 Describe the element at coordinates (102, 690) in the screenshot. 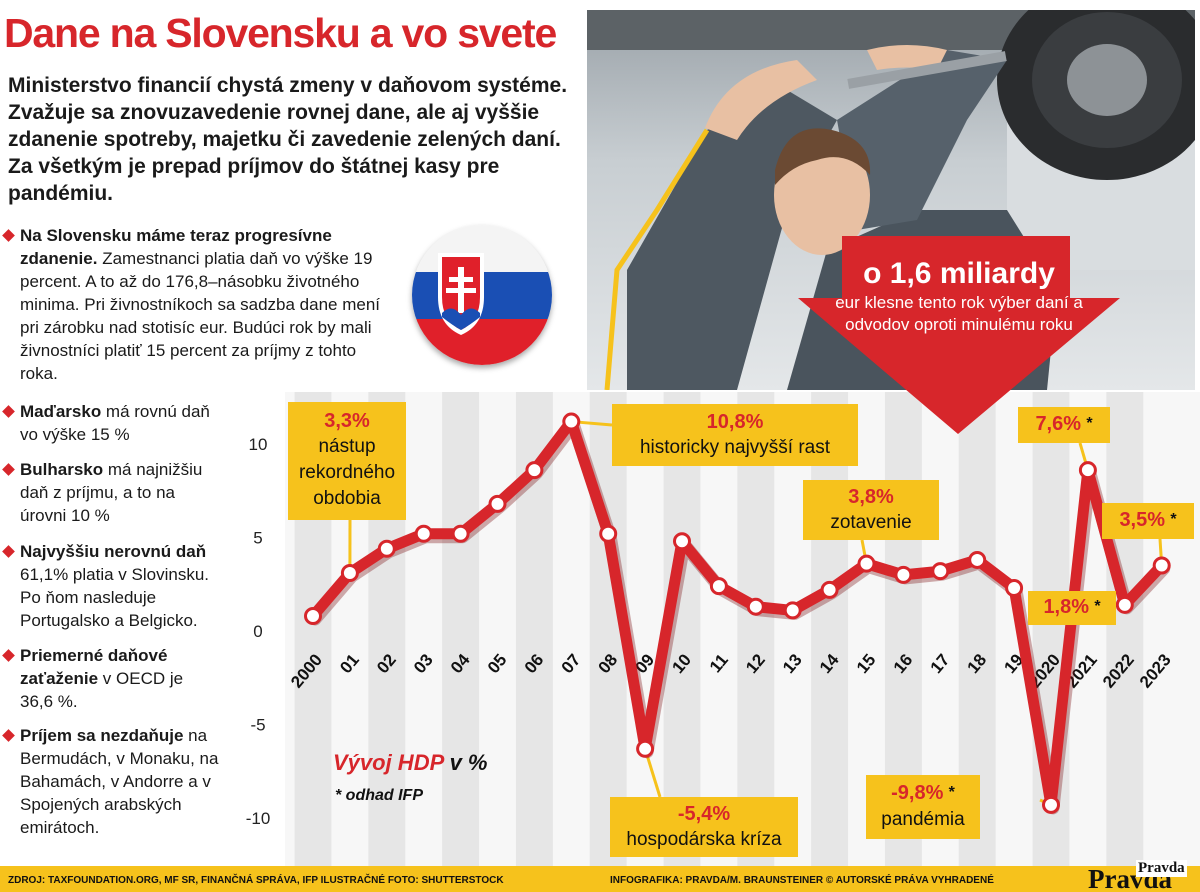

I see `bullet-text: v OECD je 36,6 %.` at that location.